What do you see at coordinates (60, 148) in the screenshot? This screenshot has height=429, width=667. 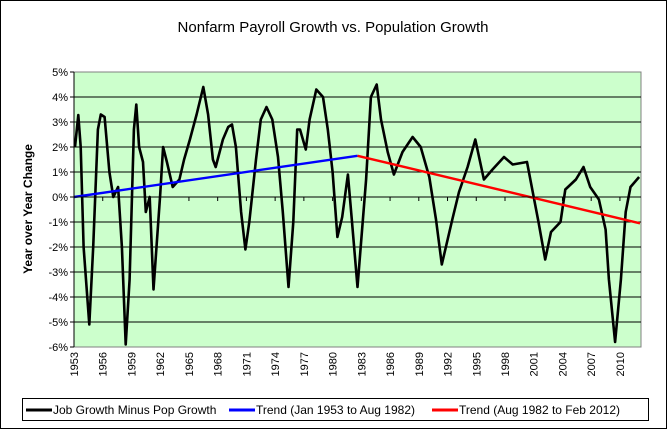 I see `y-tick-label: 2%` at bounding box center [60, 148].